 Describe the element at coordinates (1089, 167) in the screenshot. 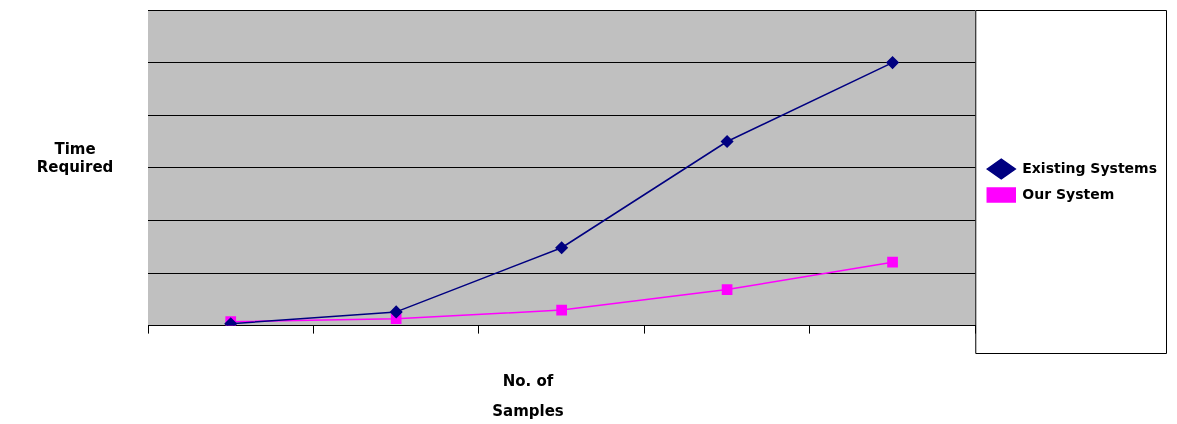

I see `legend-label: Existing Systems` at that location.